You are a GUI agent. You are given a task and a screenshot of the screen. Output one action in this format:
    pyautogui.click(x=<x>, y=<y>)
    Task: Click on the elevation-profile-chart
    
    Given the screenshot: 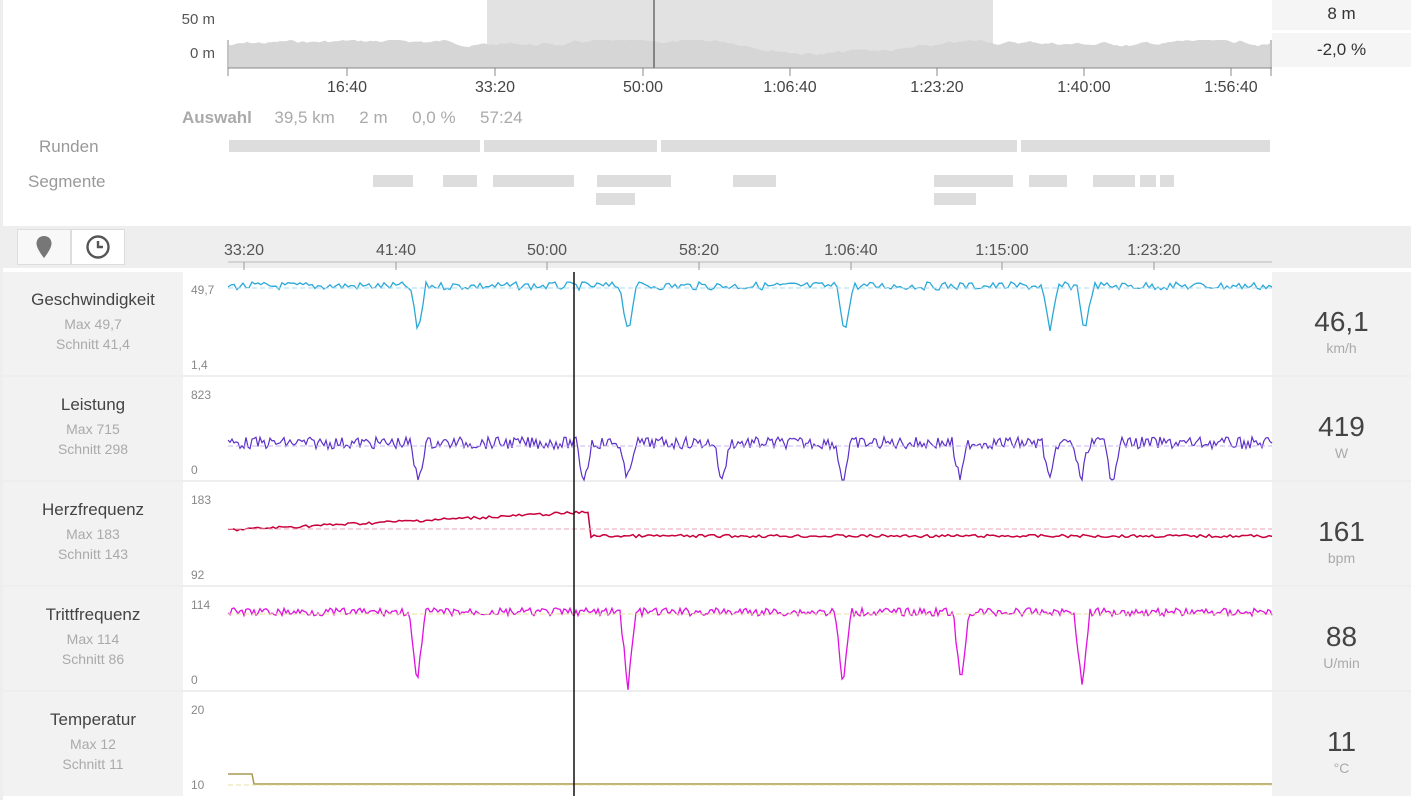 What is the action you would take?
    pyautogui.click(x=705, y=55)
    